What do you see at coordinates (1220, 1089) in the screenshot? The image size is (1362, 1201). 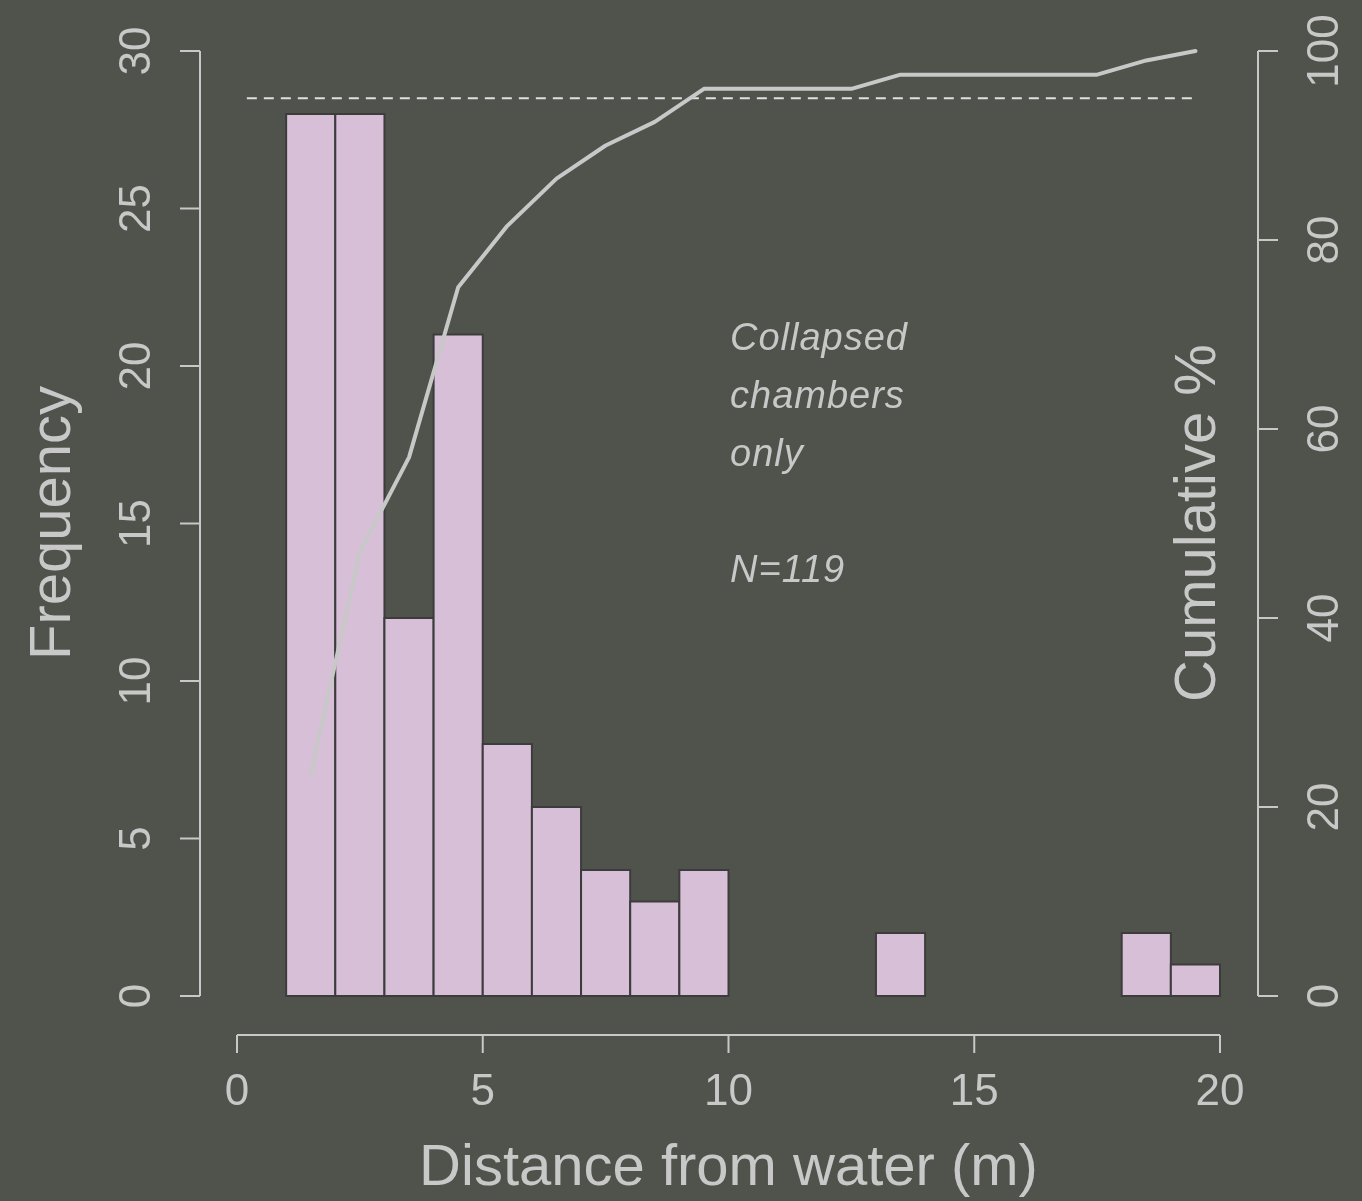 I see `x-tick-label: 20` at bounding box center [1220, 1089].